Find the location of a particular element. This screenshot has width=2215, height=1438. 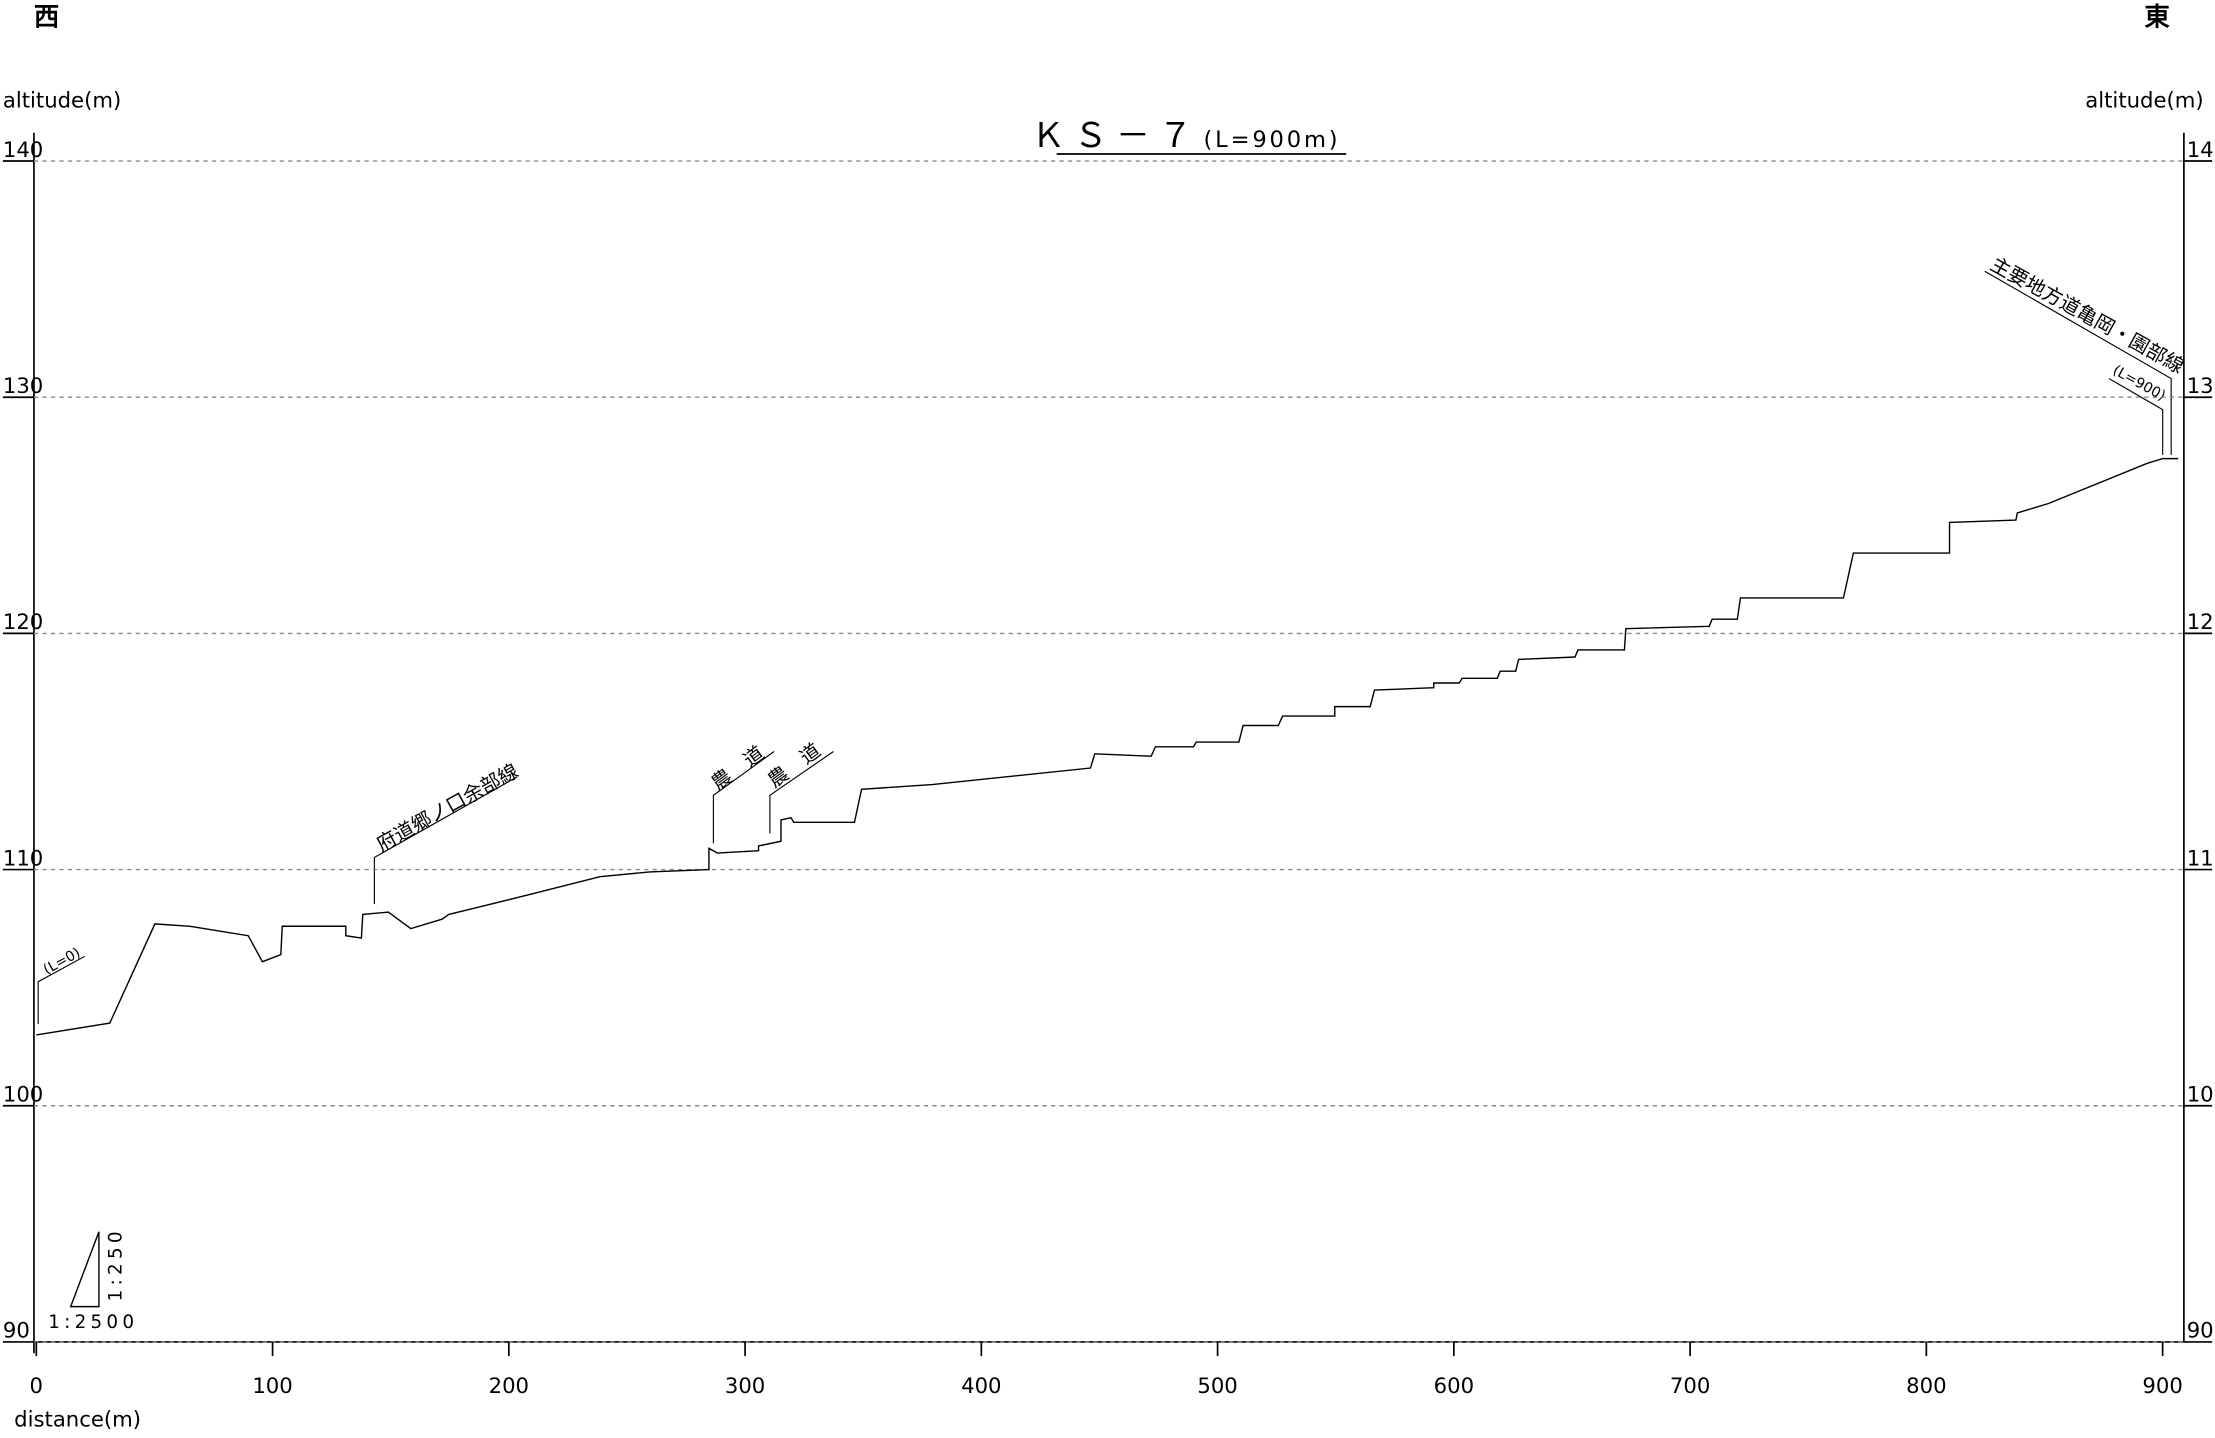

west-label: 西 is located at coordinates (46, 16).